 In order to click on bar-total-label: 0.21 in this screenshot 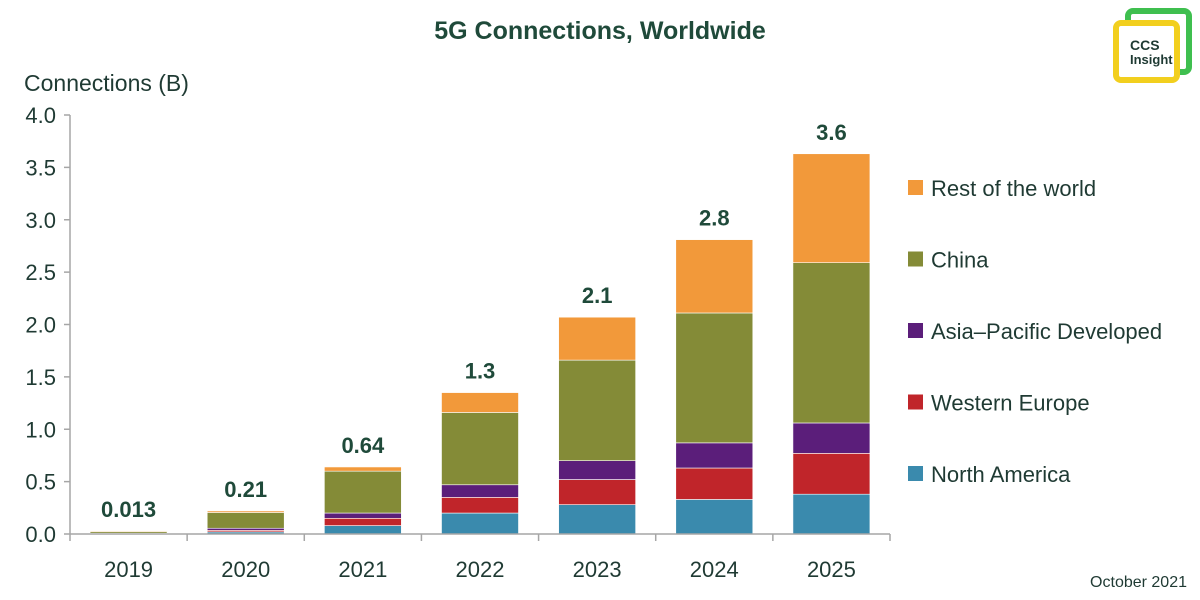, I will do `click(245, 489)`.